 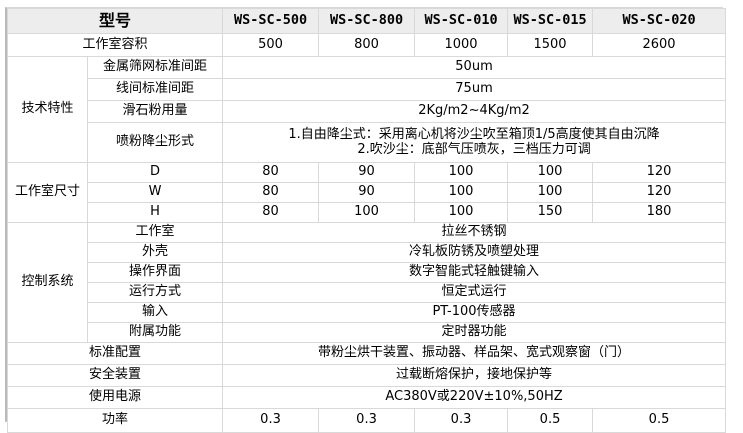 What do you see at coordinates (155, 232) in the screenshot?
I see `row-label-chamber-material: 工作室` at bounding box center [155, 232].